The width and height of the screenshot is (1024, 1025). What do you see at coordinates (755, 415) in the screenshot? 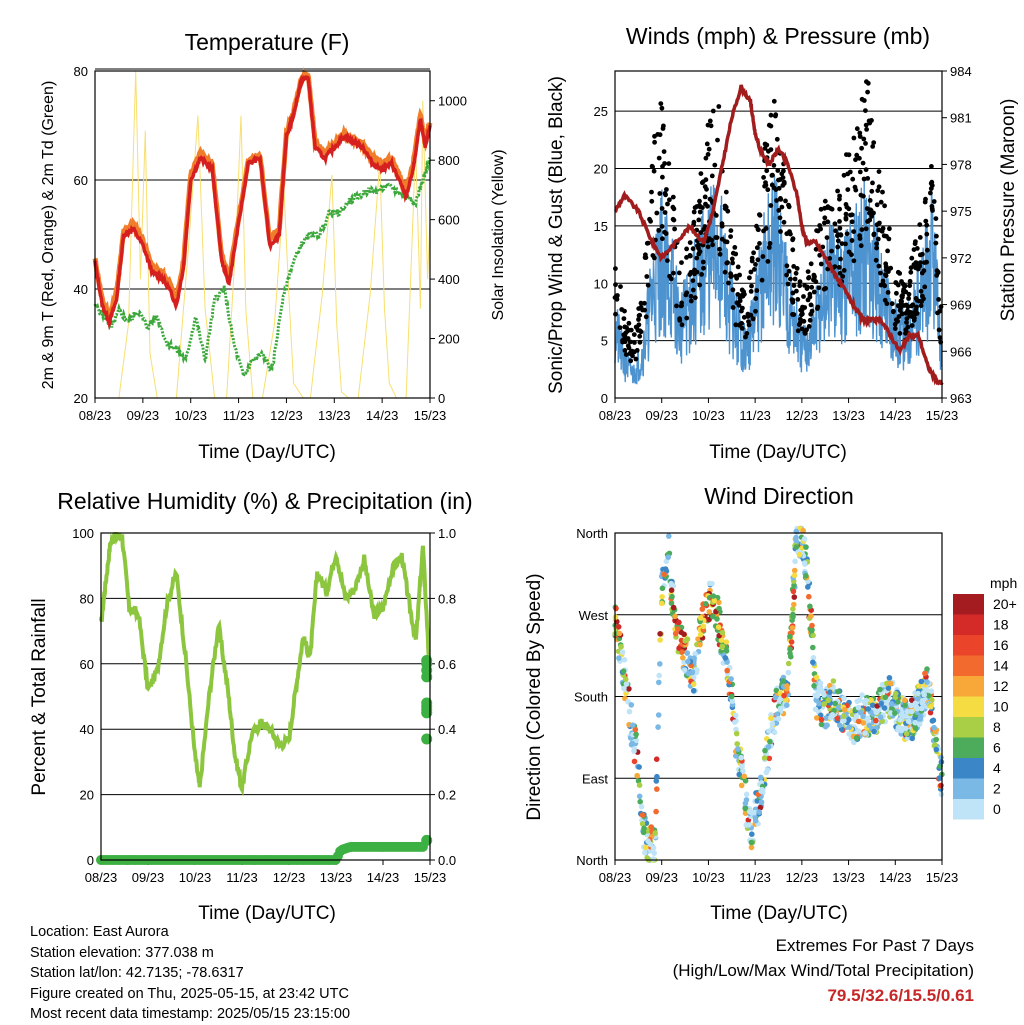
I see `winds-xtick-label: 11/23` at bounding box center [755, 415].